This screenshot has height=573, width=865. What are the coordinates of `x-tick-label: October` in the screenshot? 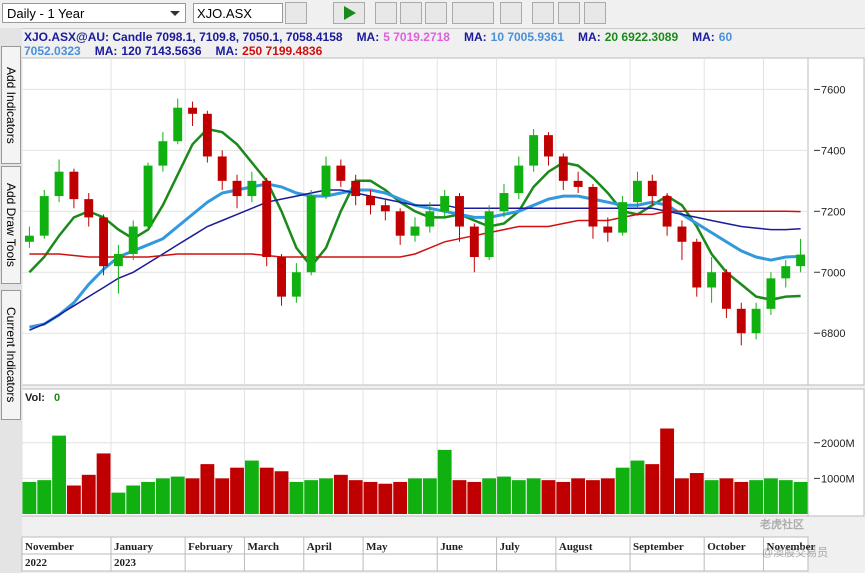 It's located at (726, 547).